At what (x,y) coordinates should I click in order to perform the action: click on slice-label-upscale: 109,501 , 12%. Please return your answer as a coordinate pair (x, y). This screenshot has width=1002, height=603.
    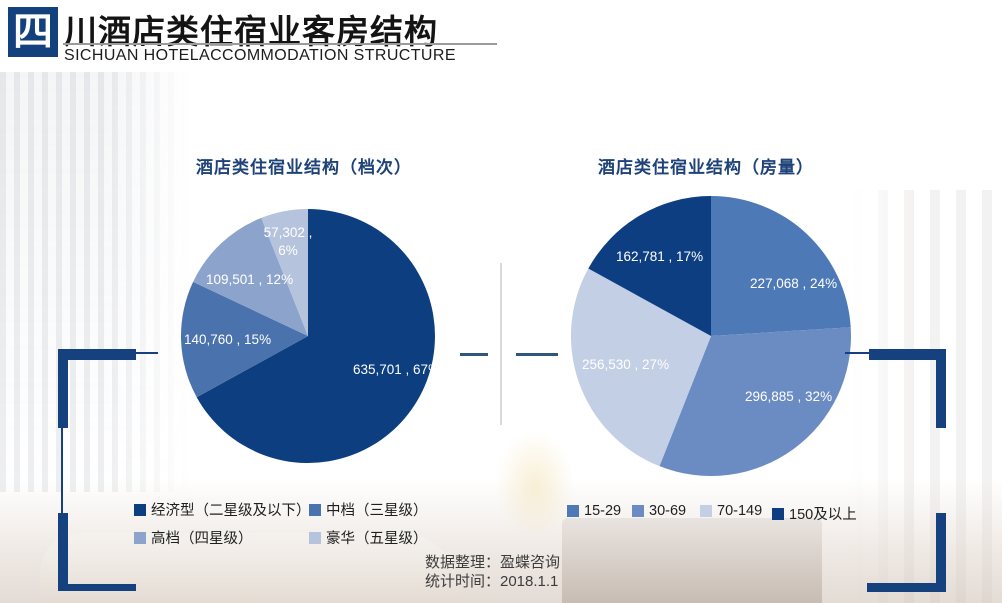
    Looking at the image, I should click on (250, 279).